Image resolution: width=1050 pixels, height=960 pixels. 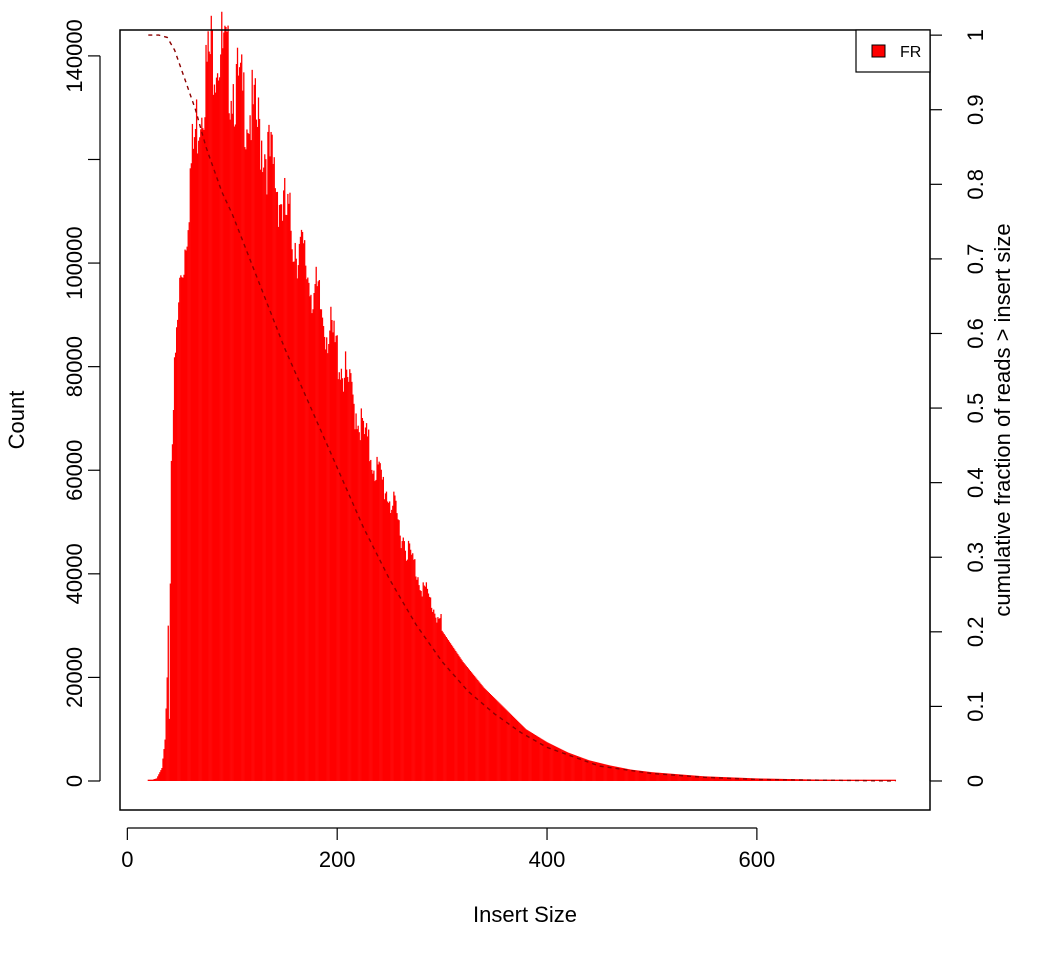 I want to click on y2-tick-label: 0.1, so click(x=975, y=706).